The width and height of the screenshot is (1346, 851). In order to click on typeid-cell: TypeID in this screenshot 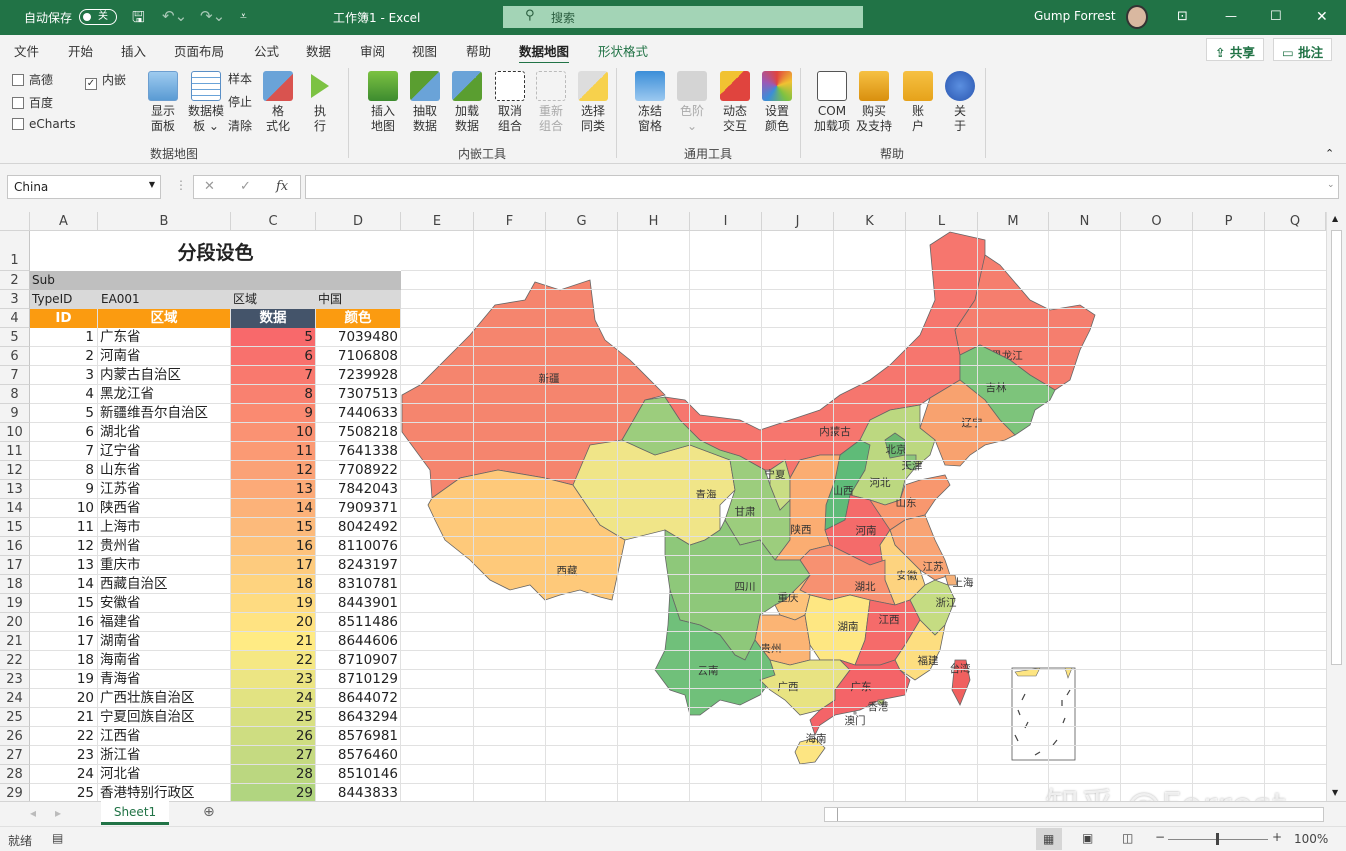, I will do `click(52, 299)`.